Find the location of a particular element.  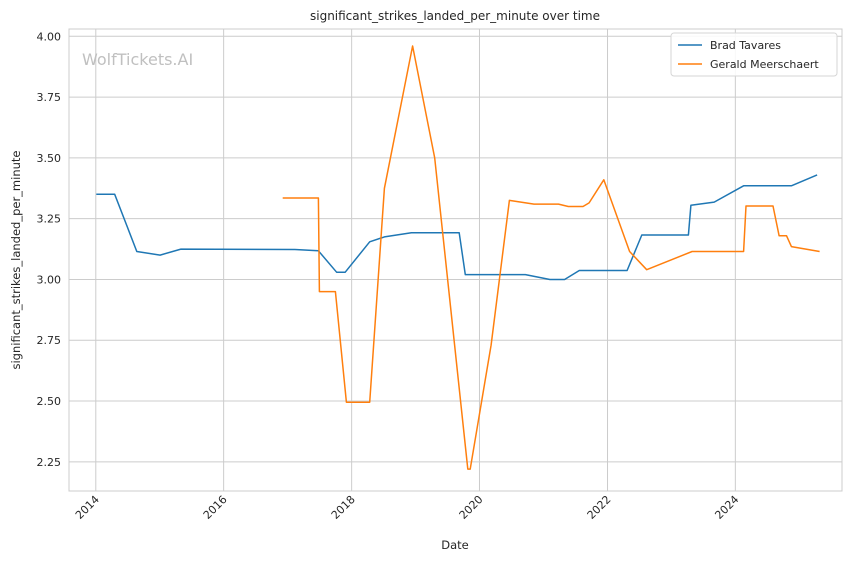

legend: Brad Tavares Gerald Meerschaert is located at coordinates (754, 54).